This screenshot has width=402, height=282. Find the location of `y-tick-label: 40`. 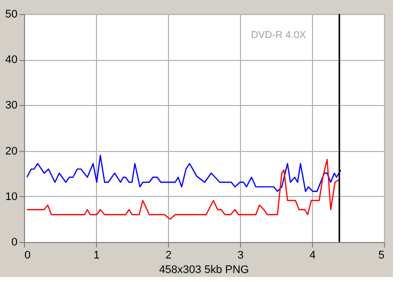

y-tick-label: 40 is located at coordinates (11, 60).